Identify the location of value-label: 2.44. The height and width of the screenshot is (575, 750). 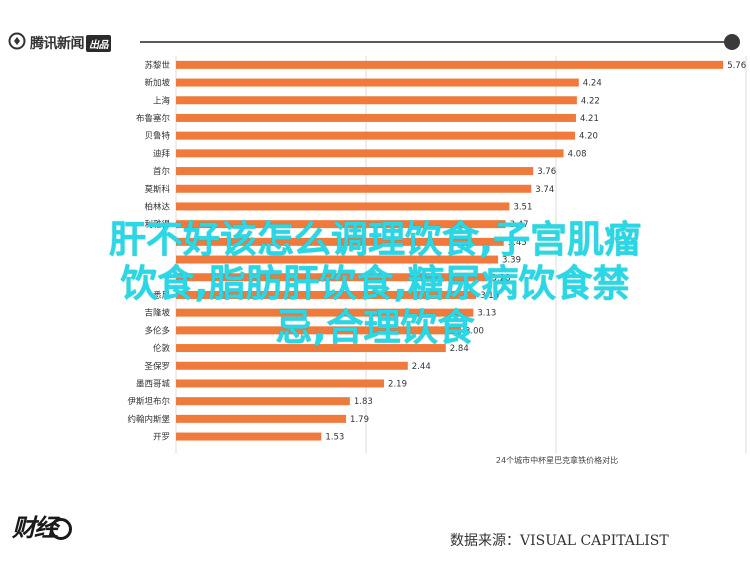
(421, 367).